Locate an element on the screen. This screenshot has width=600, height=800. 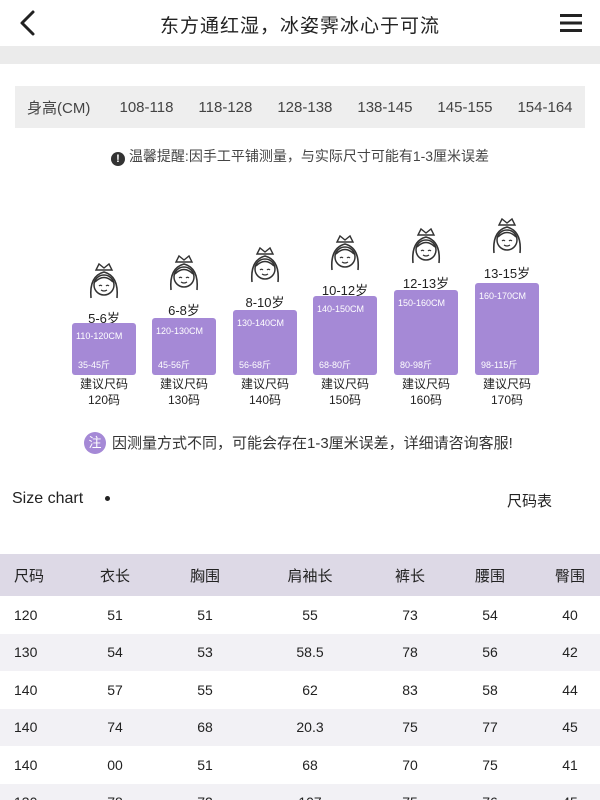
height-range: 130-140CM is located at coordinates (261, 323).